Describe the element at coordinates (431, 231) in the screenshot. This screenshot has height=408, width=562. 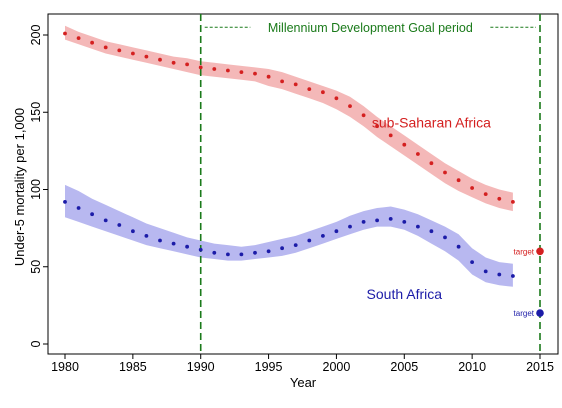
I see `data-point-south-africa-2007` at that location.